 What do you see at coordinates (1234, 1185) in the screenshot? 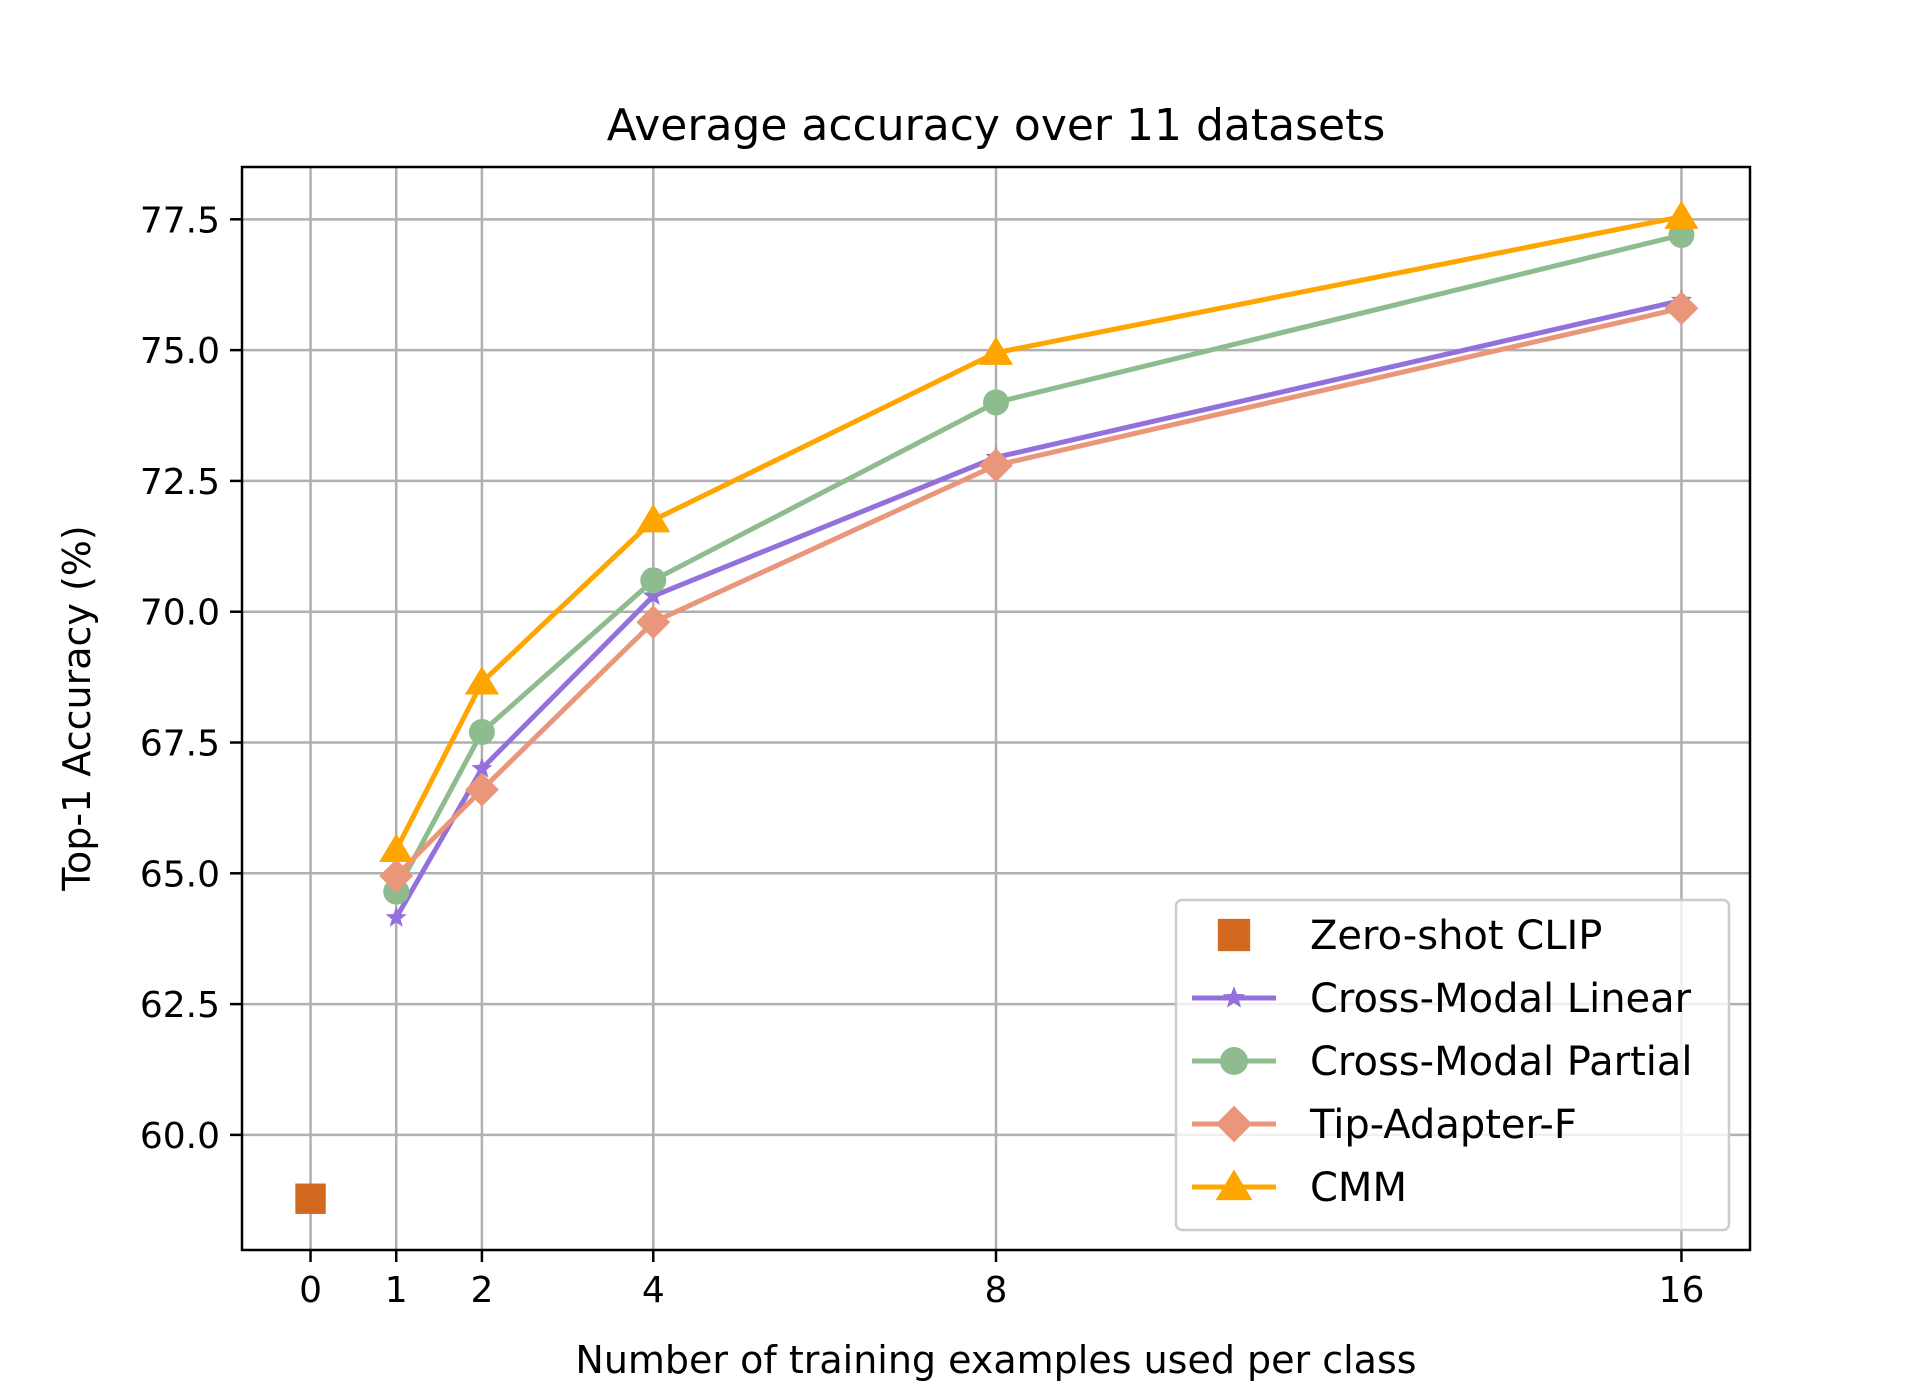
I see `legend-marker-cmm` at bounding box center [1234, 1185].